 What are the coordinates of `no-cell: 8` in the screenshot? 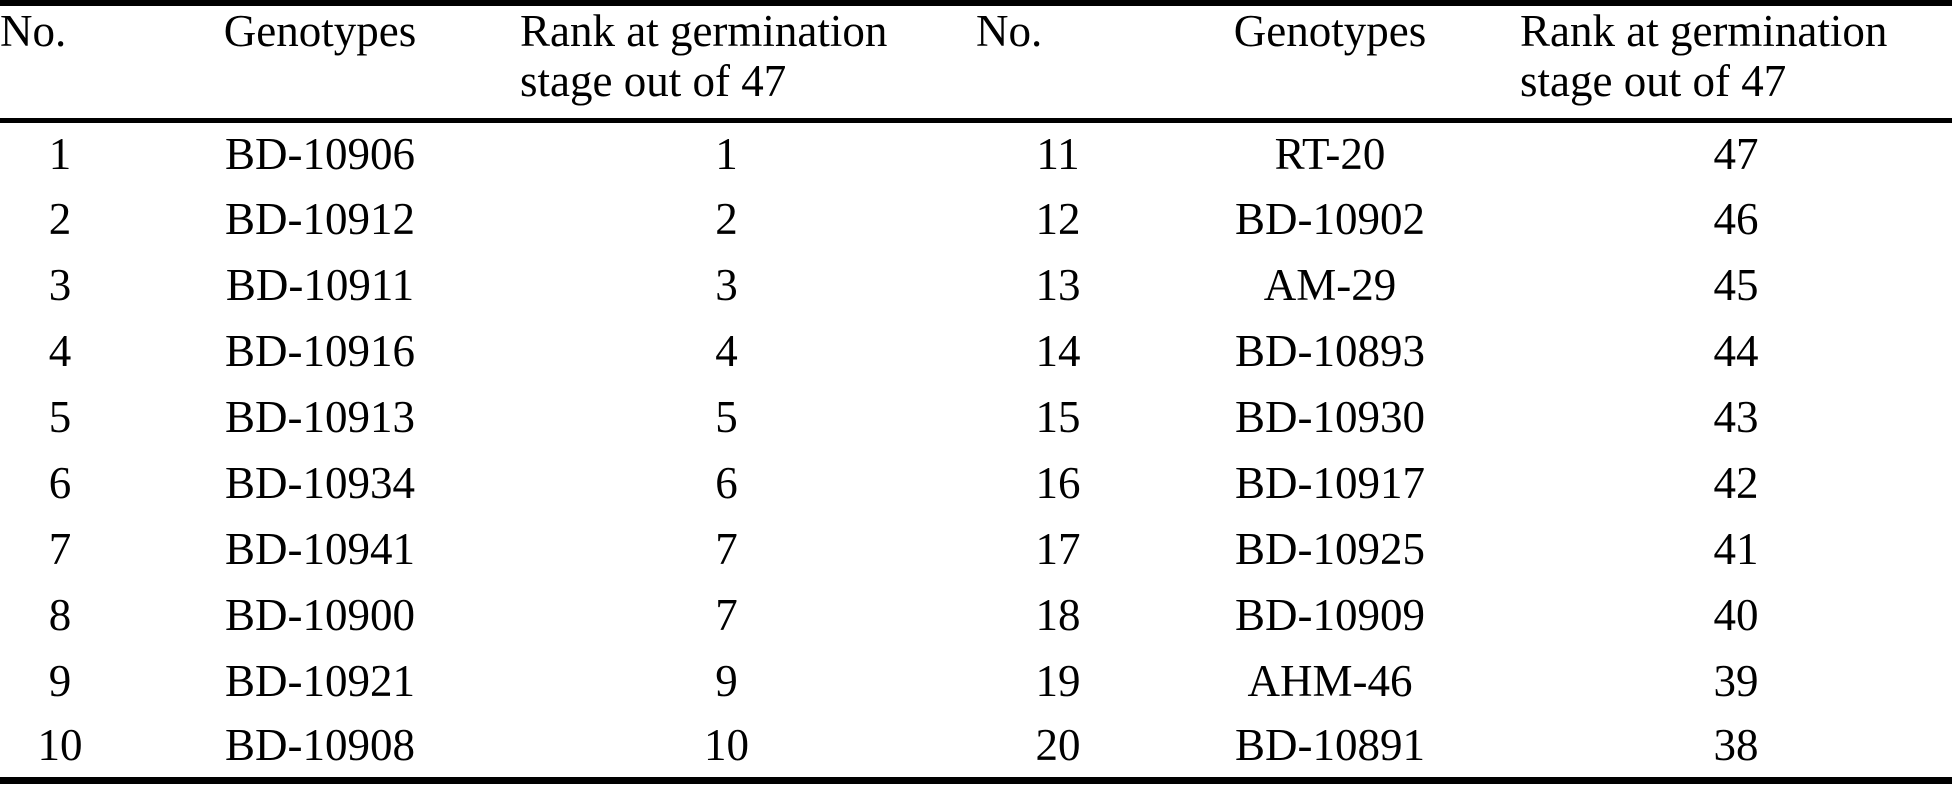 It's located at (60, 615).